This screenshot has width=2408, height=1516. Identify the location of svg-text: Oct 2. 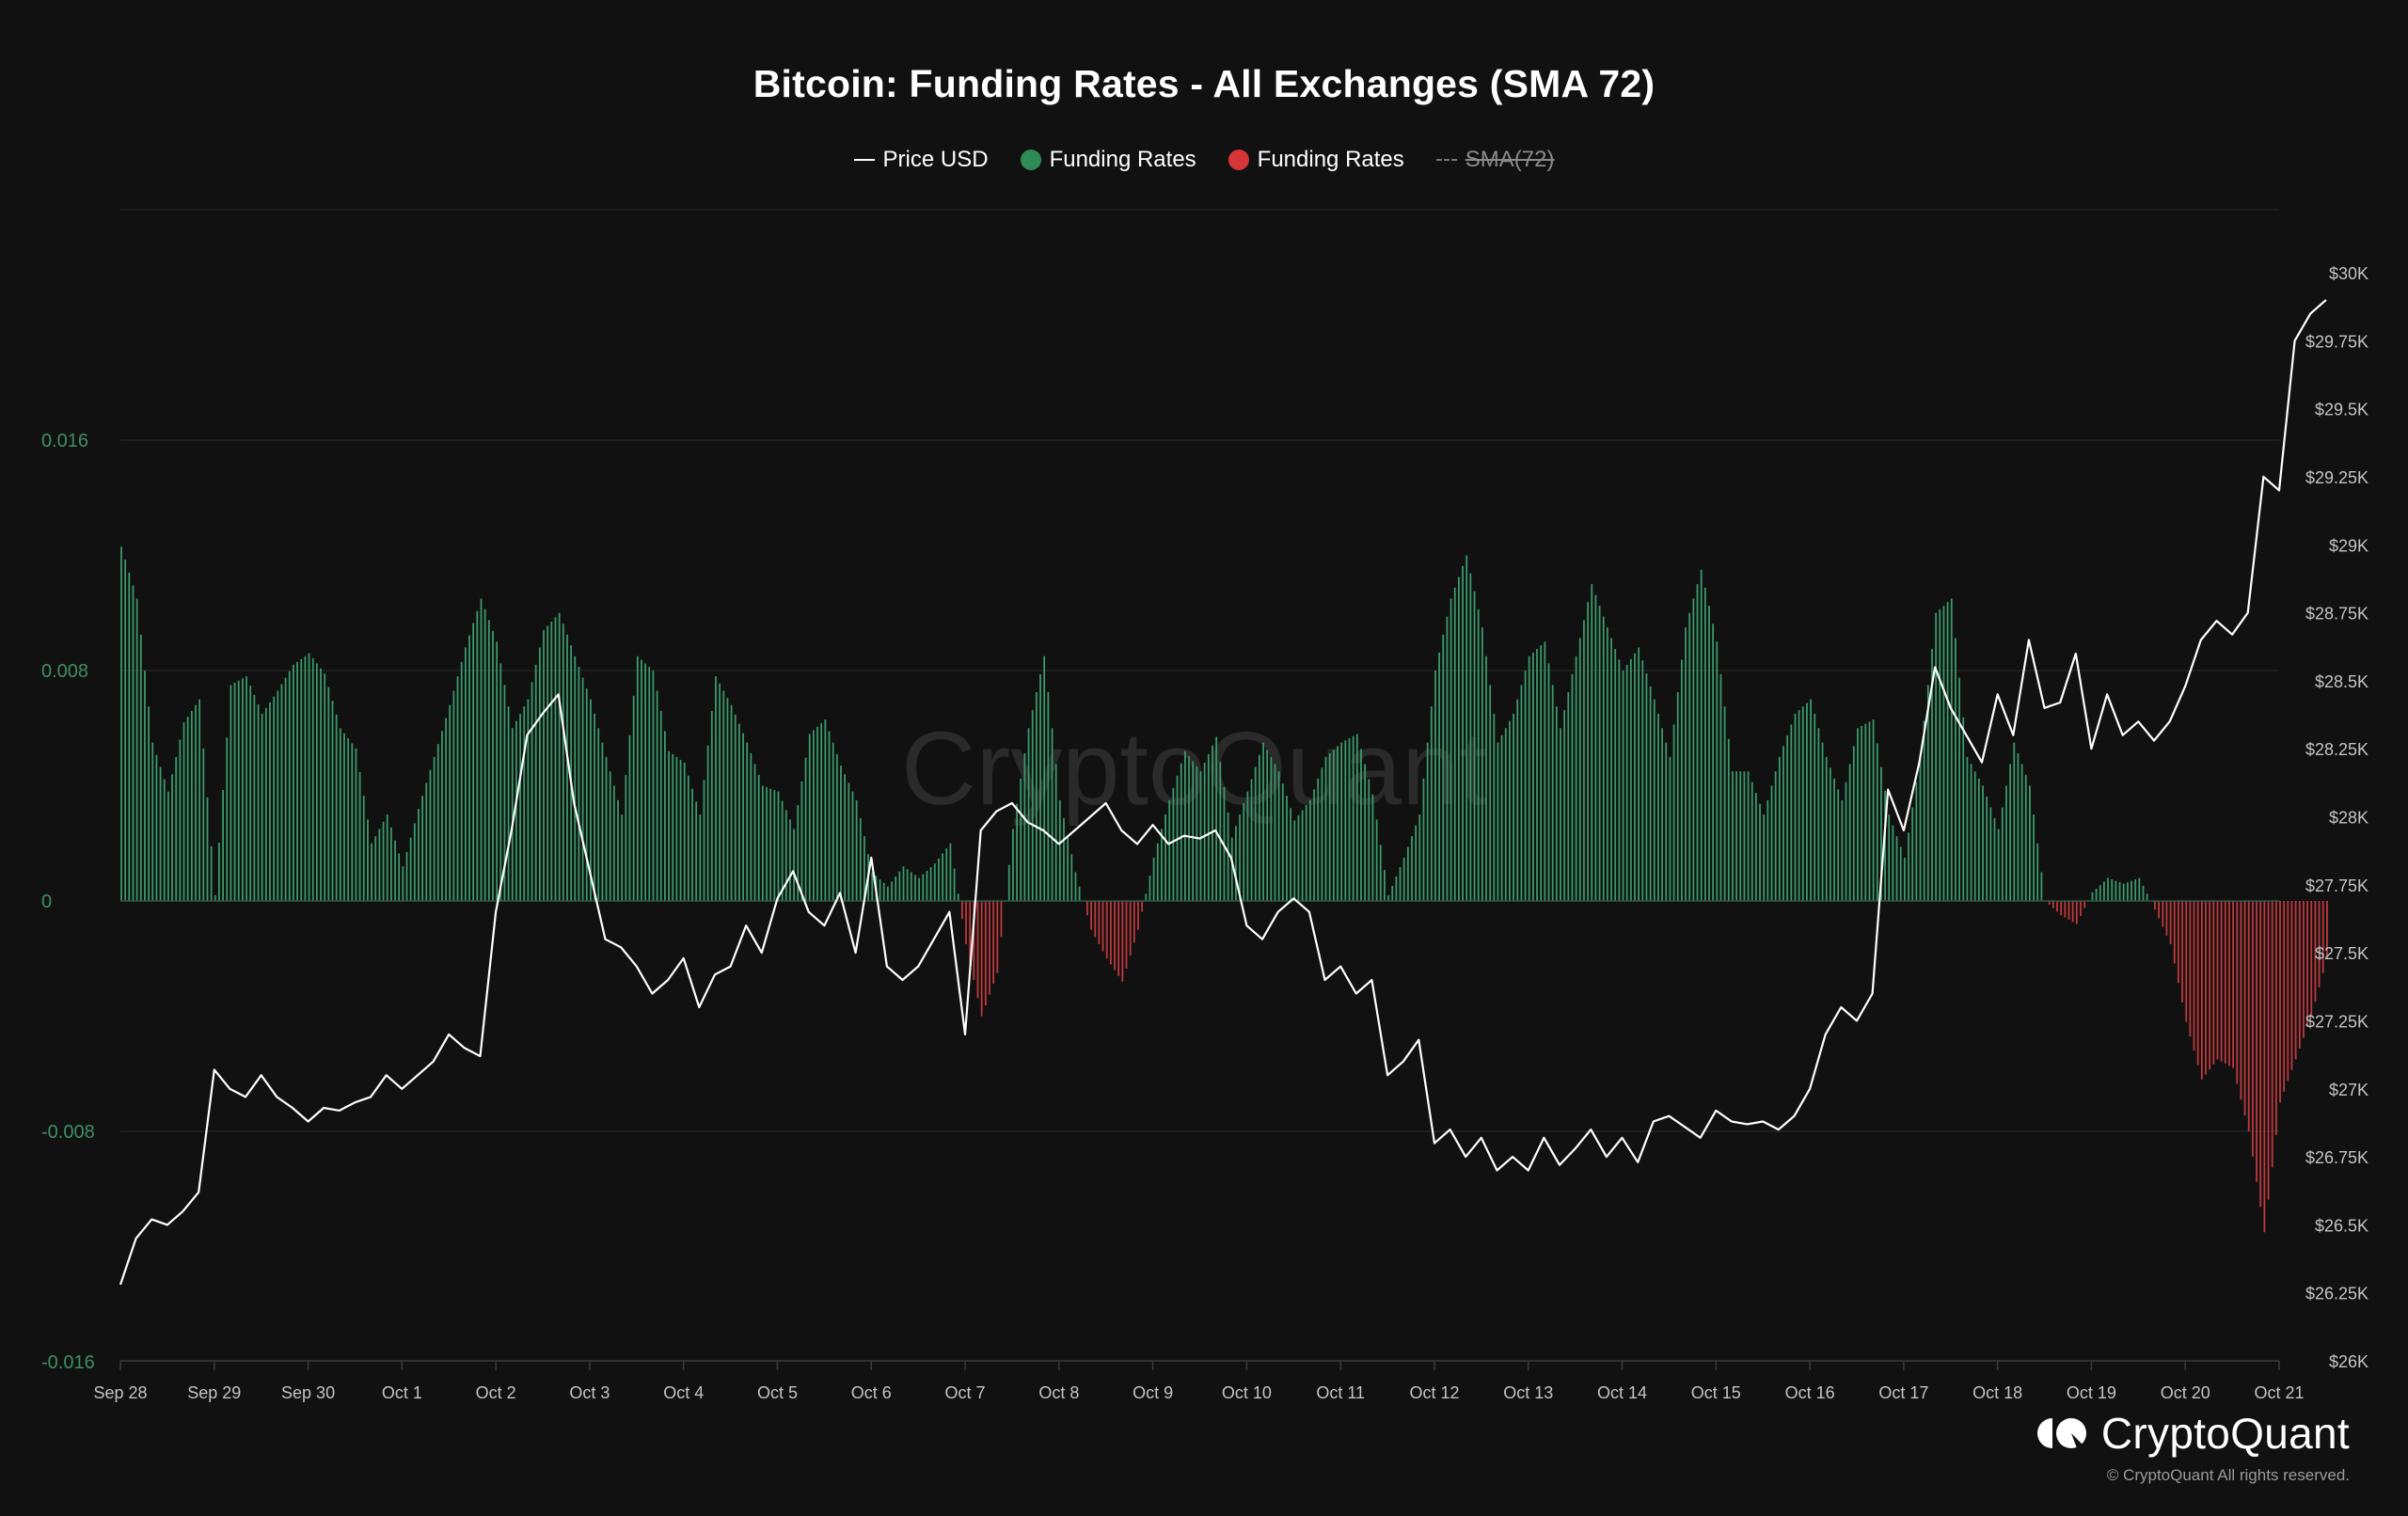
(496, 1392).